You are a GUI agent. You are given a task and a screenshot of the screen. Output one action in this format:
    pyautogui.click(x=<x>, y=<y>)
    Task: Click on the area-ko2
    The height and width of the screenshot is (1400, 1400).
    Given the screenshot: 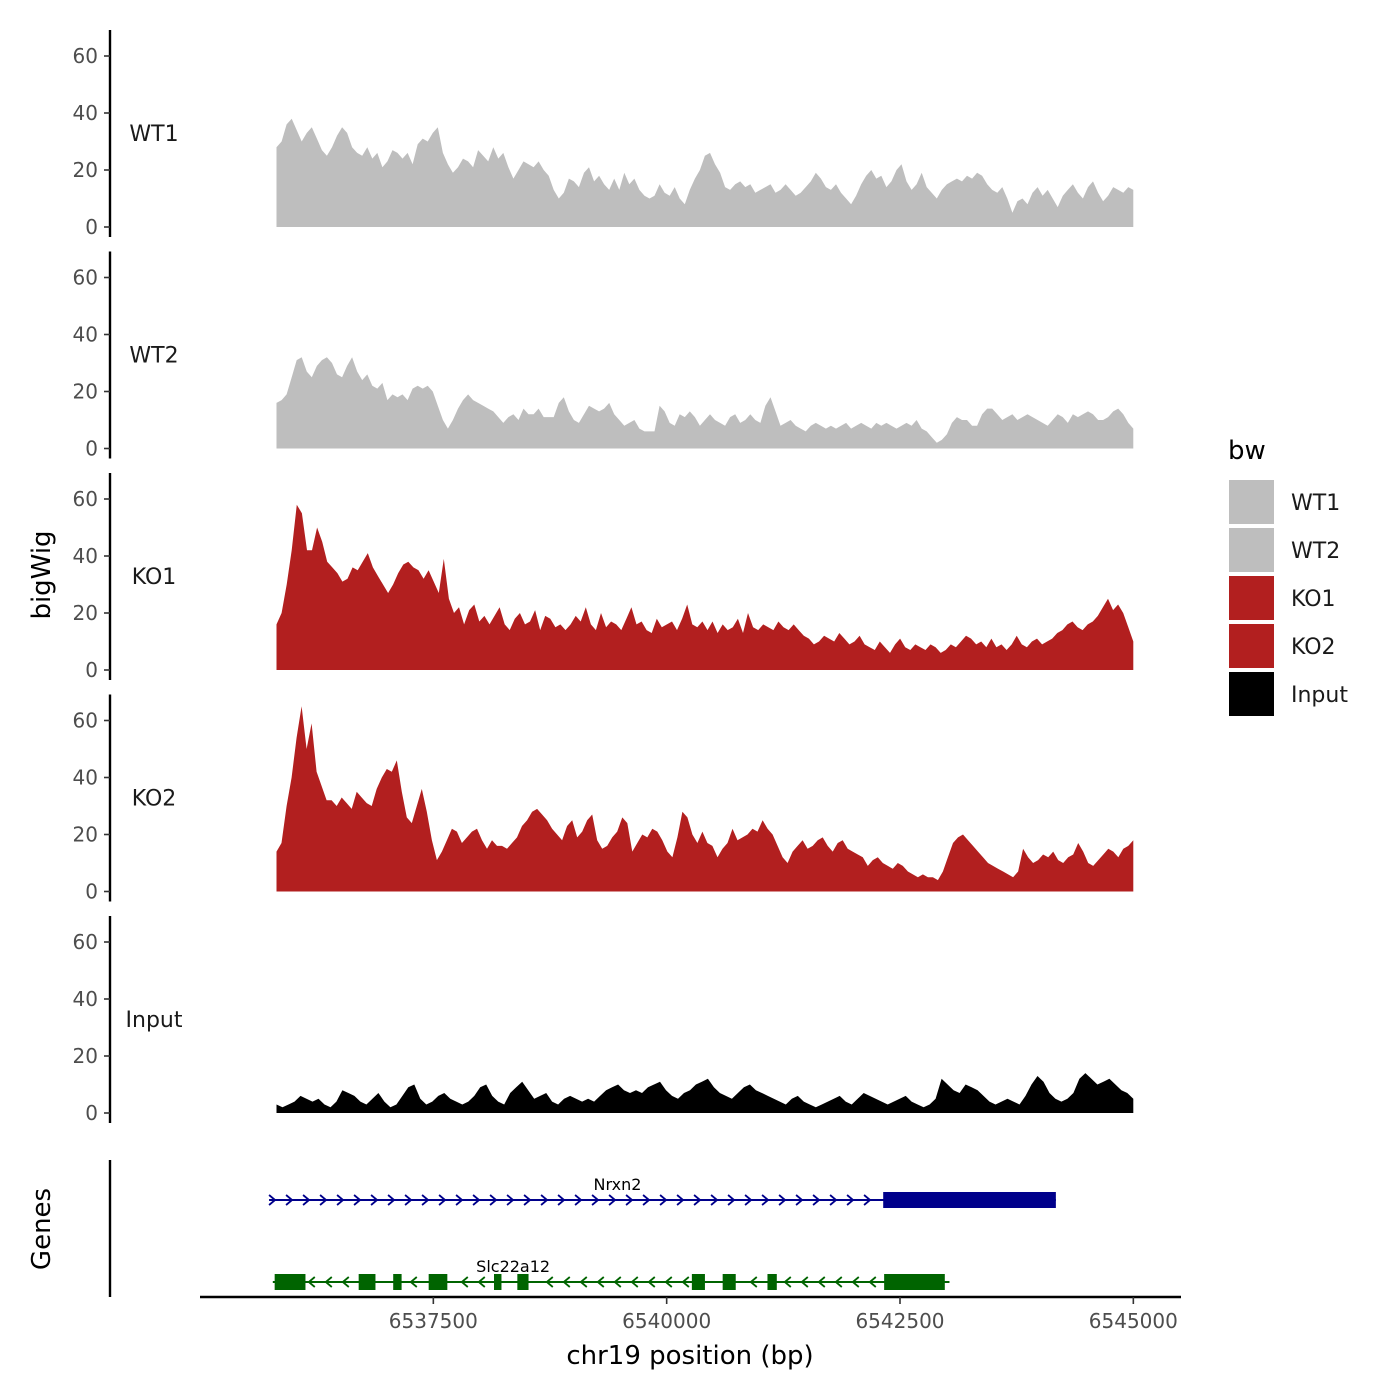 What is the action you would take?
    pyautogui.click(x=705, y=799)
    